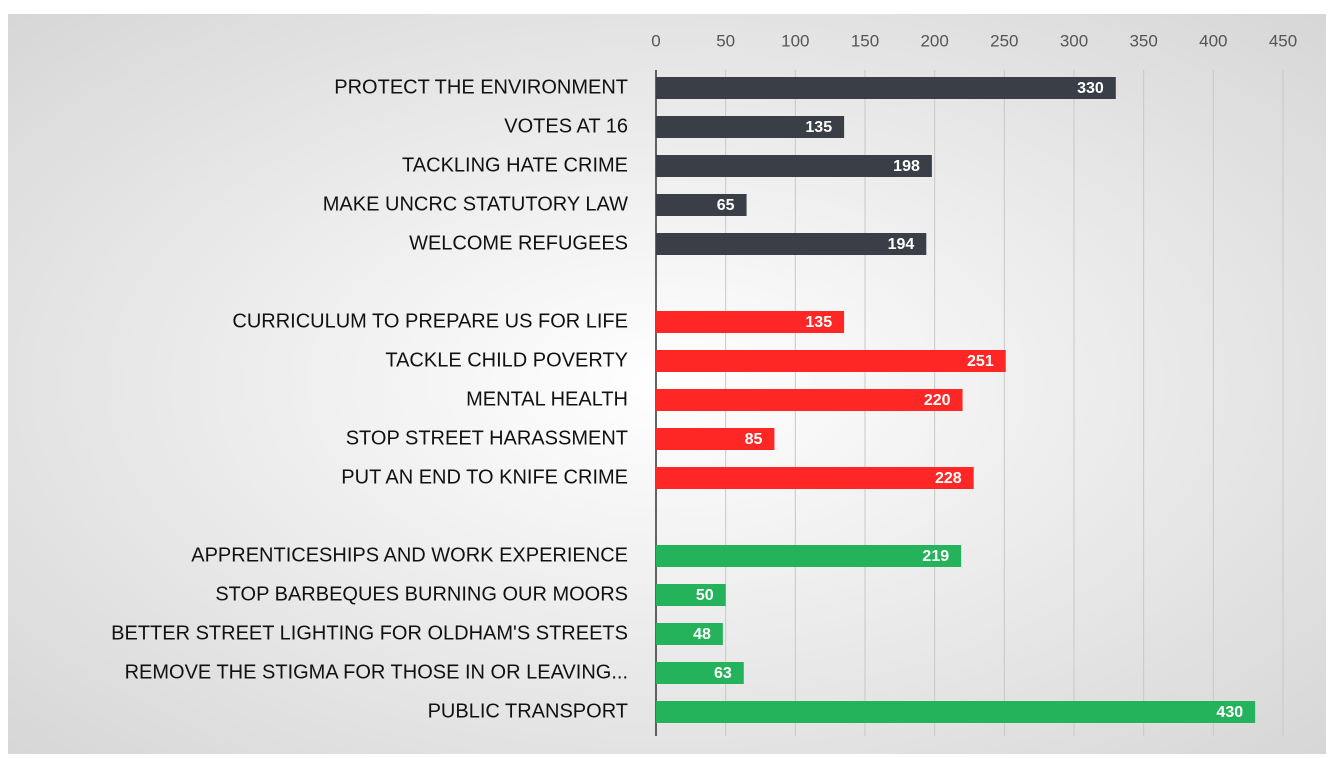 This screenshot has height=758, width=1329. Describe the element at coordinates (935, 556) in the screenshot. I see `value-label: 219` at that location.